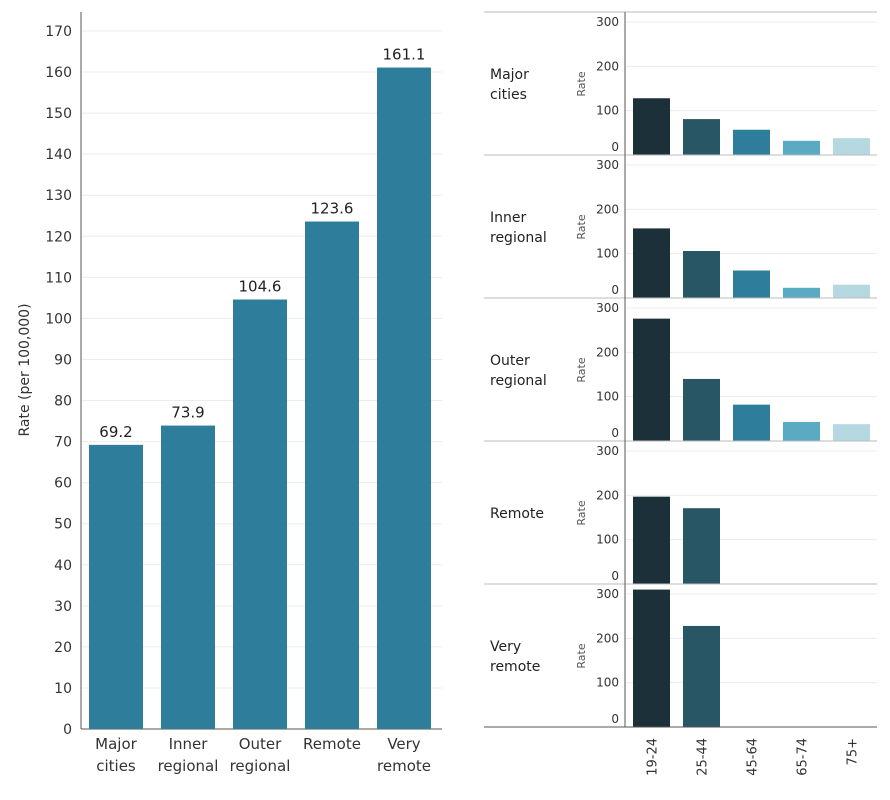 The height and width of the screenshot is (800, 890). I want to click on y-tick-label: 30, so click(63, 607).